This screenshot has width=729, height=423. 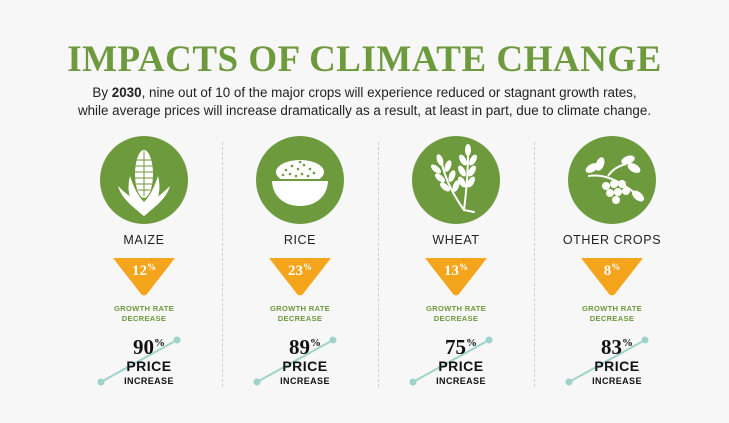 I want to click on maize-icon, so click(x=144, y=180).